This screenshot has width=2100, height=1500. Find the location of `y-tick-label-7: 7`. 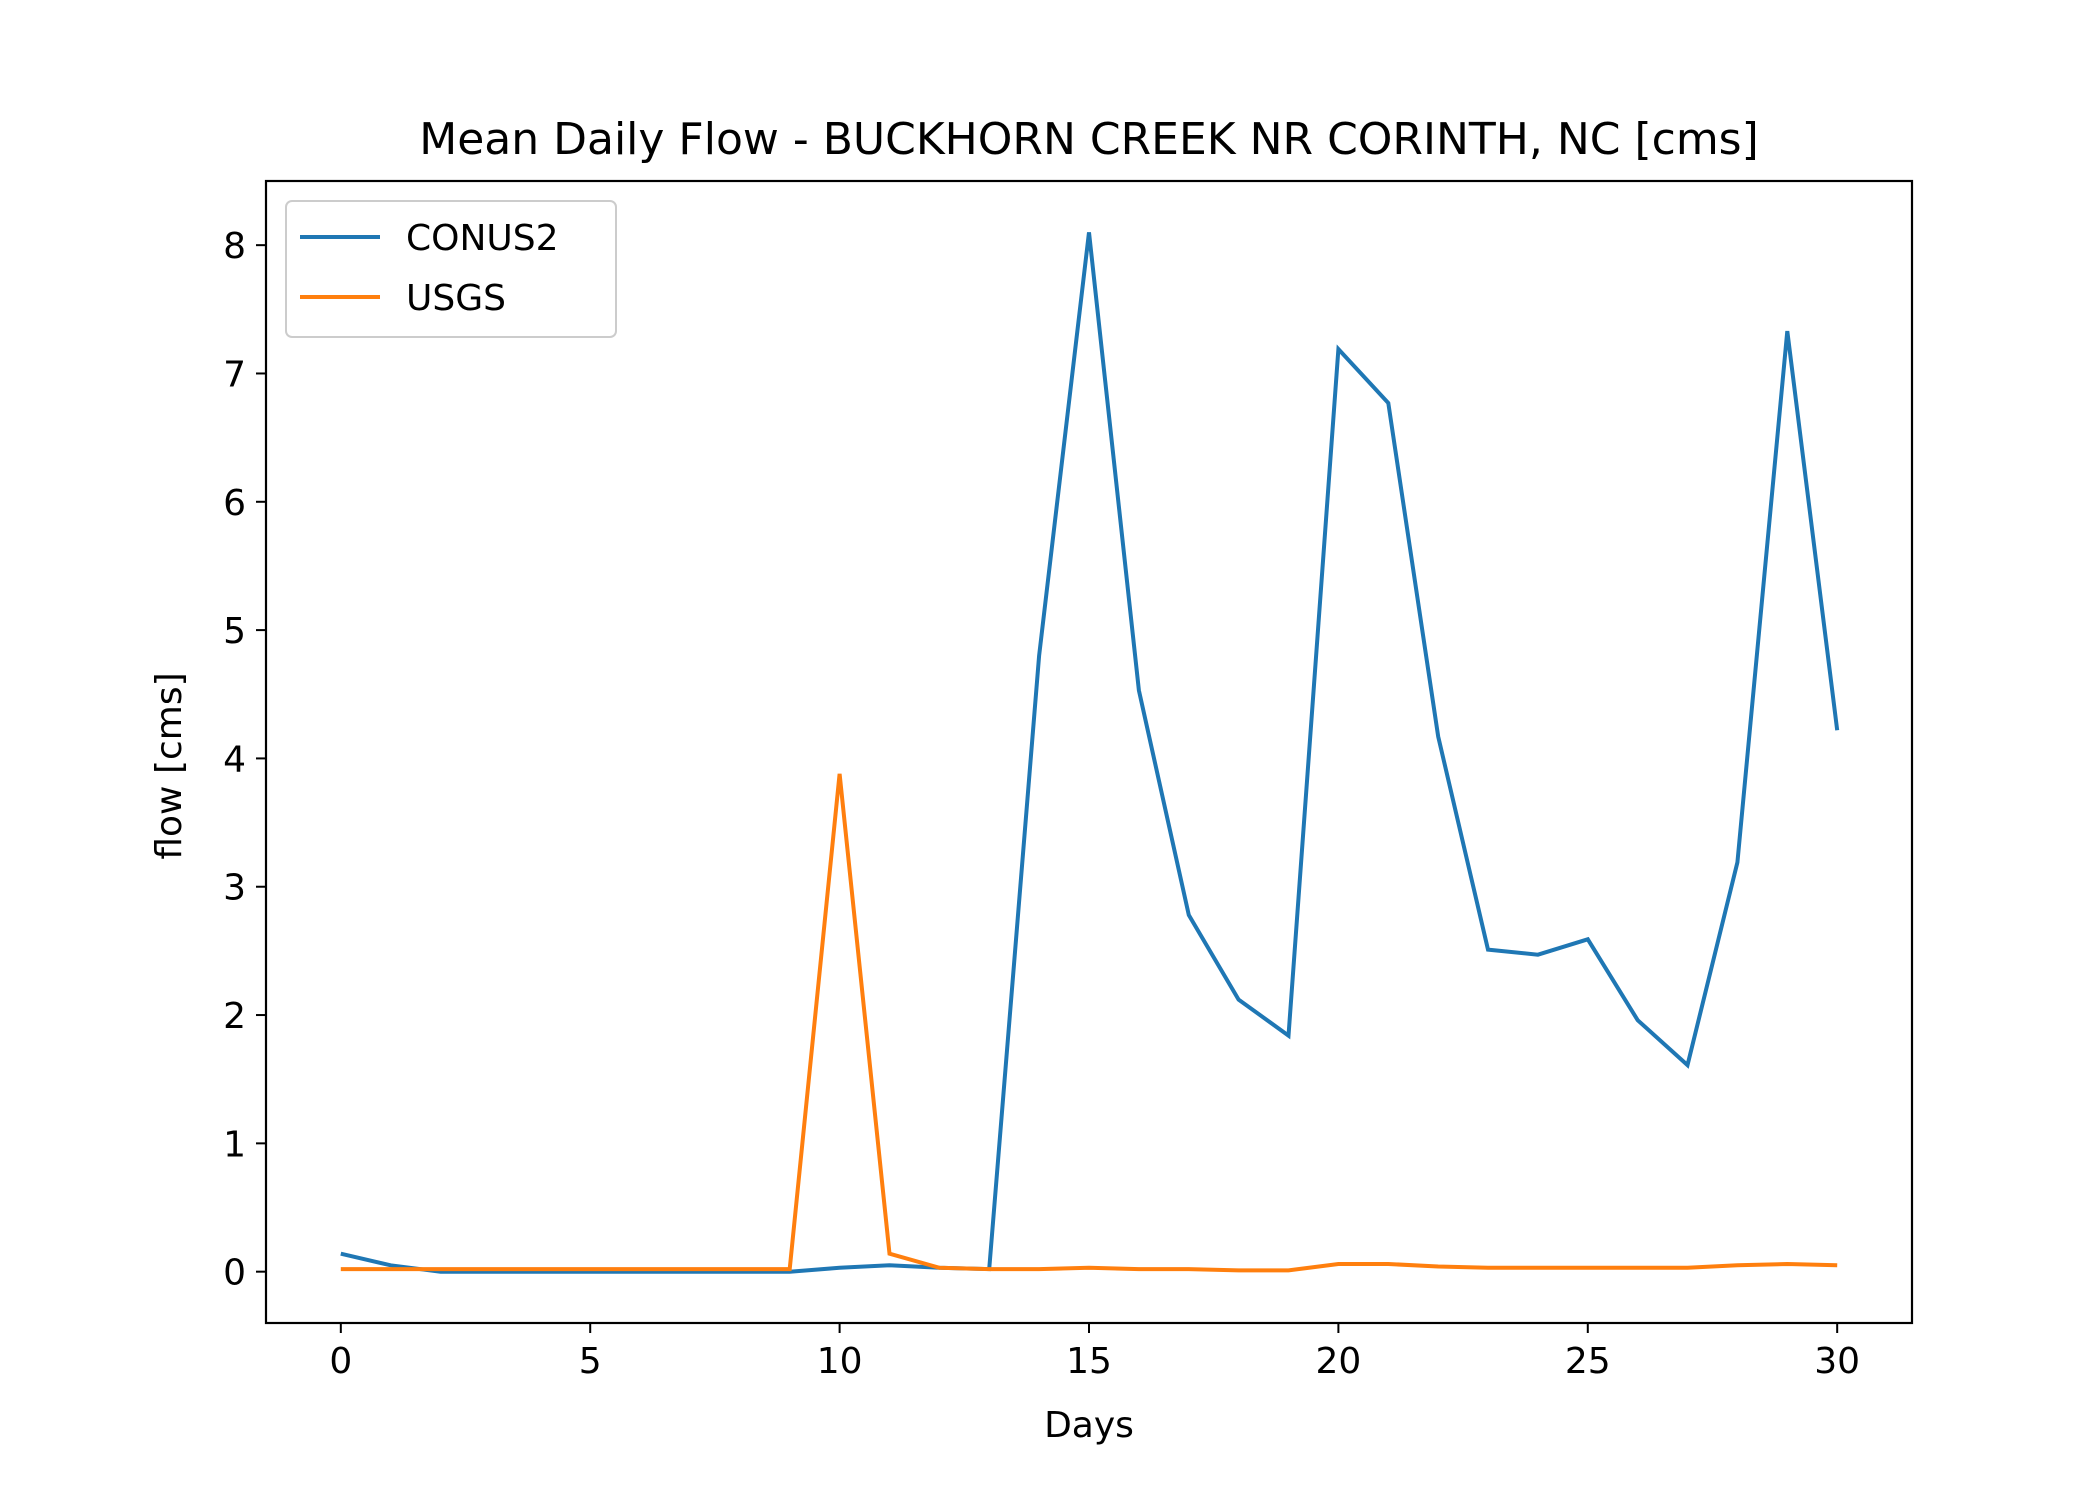

y-tick-label-7: 7 is located at coordinates (234, 374).